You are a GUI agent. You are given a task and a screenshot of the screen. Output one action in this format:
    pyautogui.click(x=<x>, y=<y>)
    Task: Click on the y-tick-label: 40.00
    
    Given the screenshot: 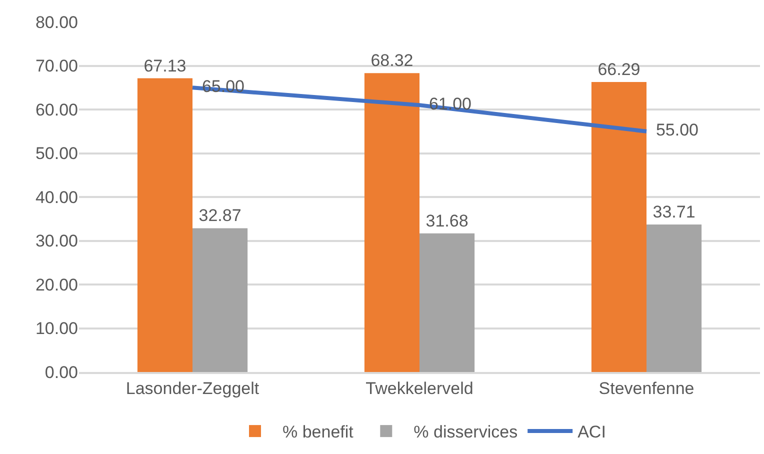 What is the action you would take?
    pyautogui.click(x=56, y=197)
    